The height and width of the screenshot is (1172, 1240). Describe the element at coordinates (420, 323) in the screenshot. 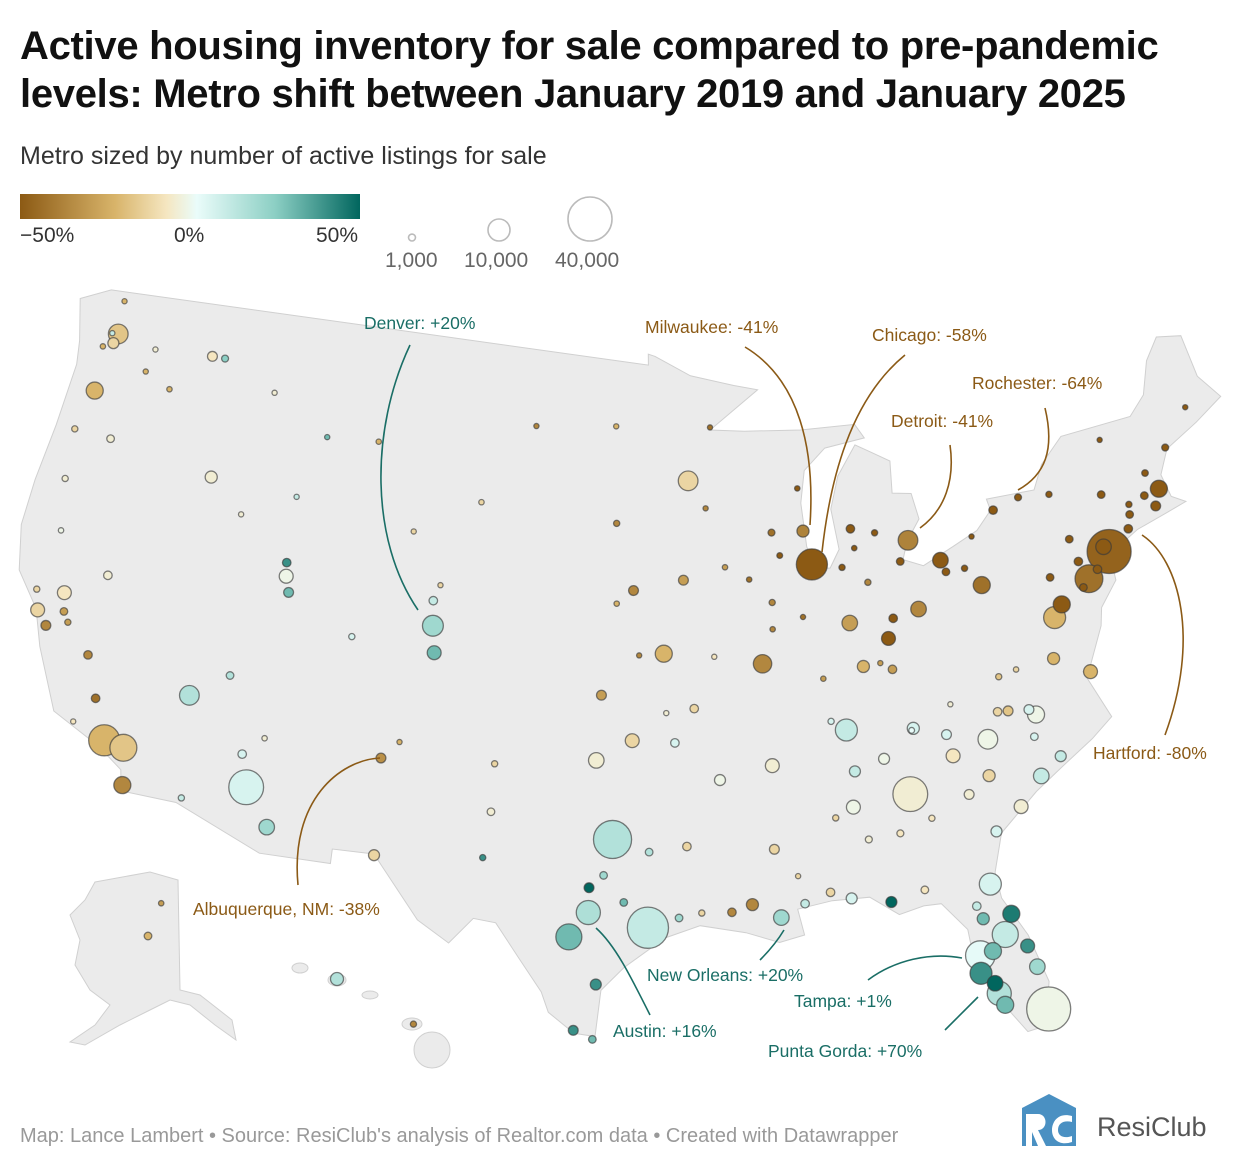

I see `label-denver: Denver: +20%` at that location.